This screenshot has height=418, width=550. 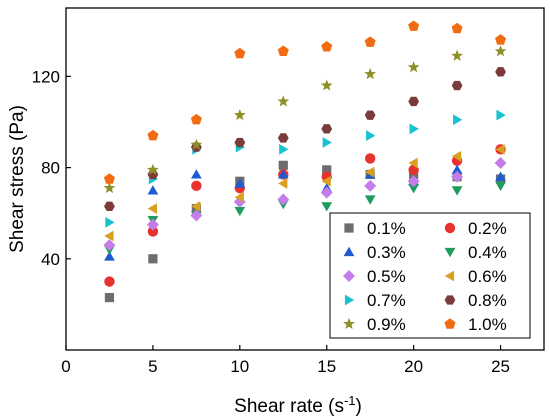 I want to click on y-axis-title: Shear stress (Pa), so click(x=17, y=179).